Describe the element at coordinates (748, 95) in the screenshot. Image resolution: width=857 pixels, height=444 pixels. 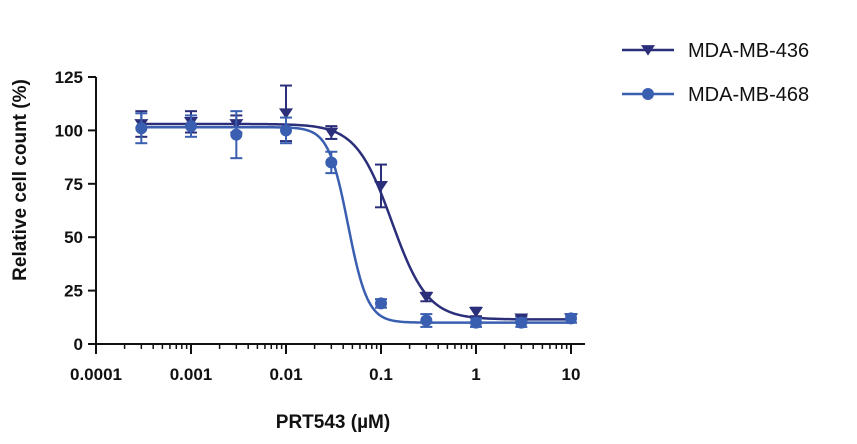
I see `legend-label: MDA-MB-468` at that location.